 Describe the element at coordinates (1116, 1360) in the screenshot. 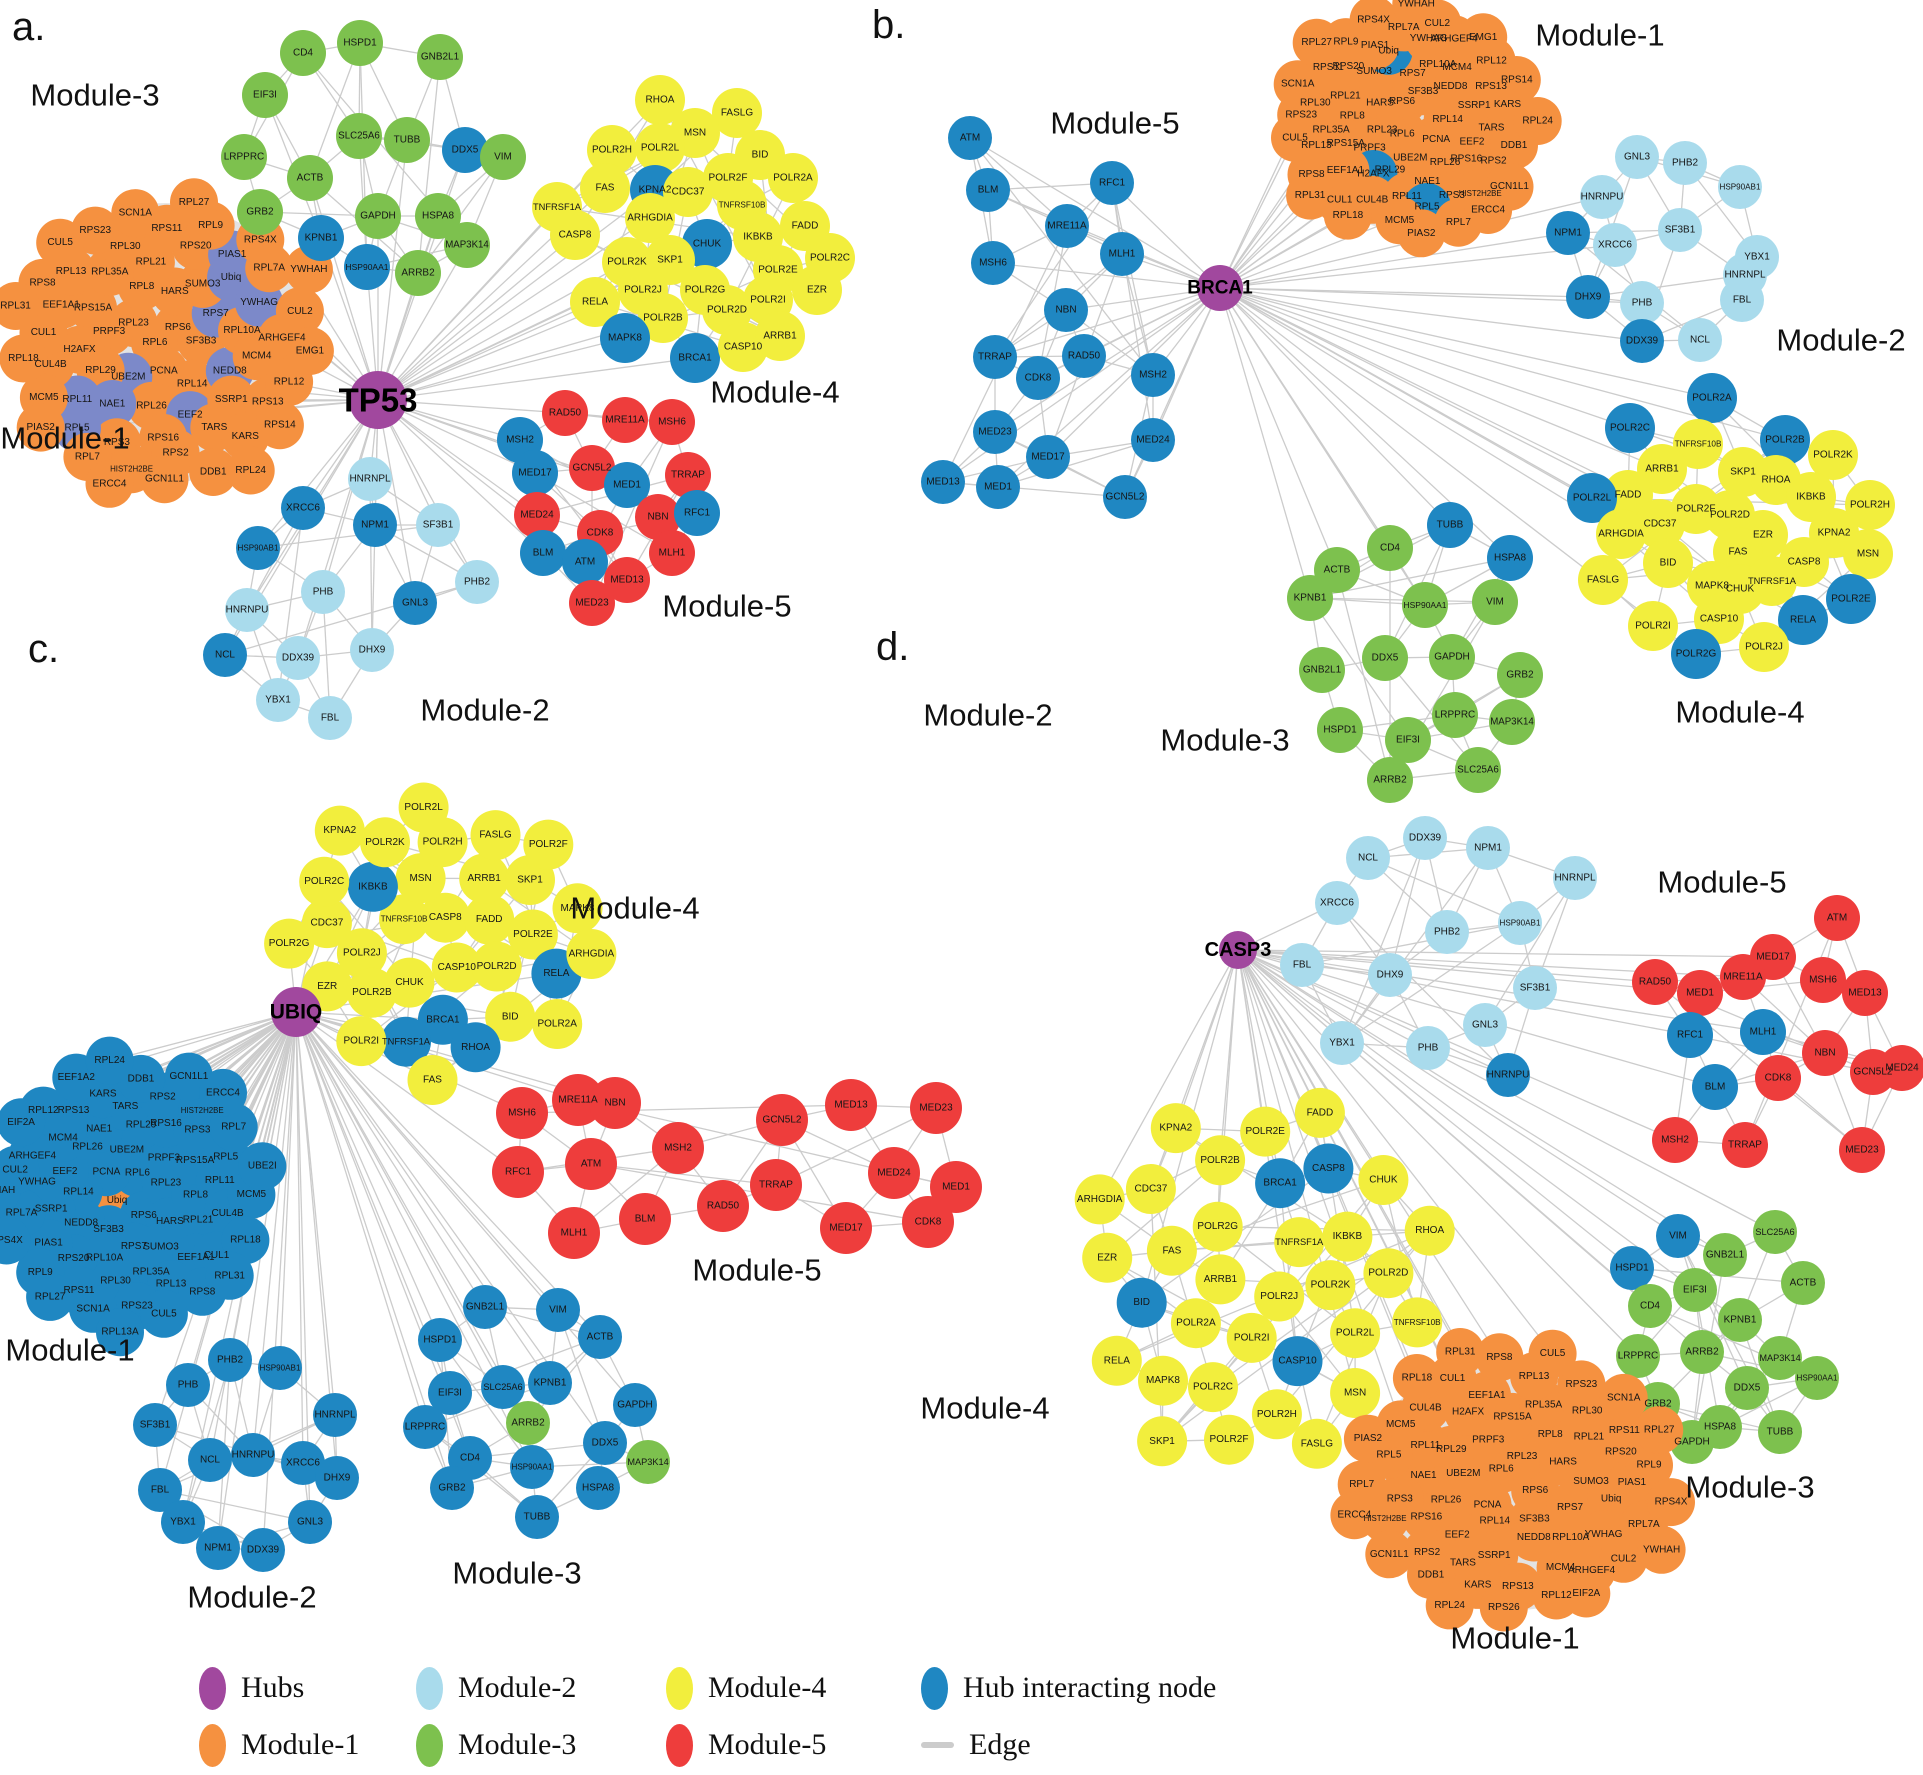

I see `node-RELA` at that location.